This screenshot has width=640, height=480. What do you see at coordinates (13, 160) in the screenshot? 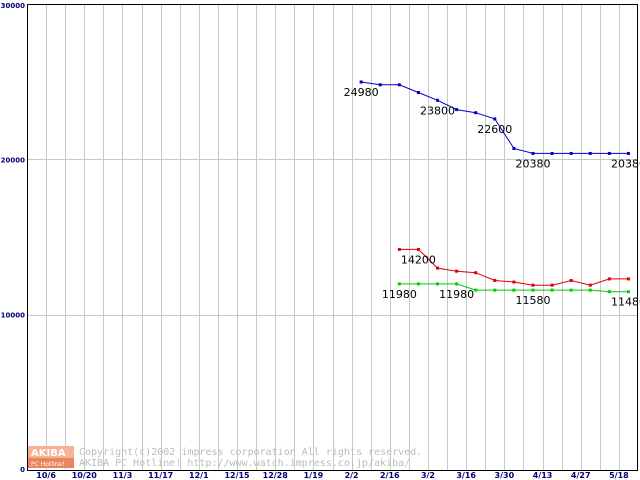
I see `y-tick-label: 20000` at bounding box center [13, 160].